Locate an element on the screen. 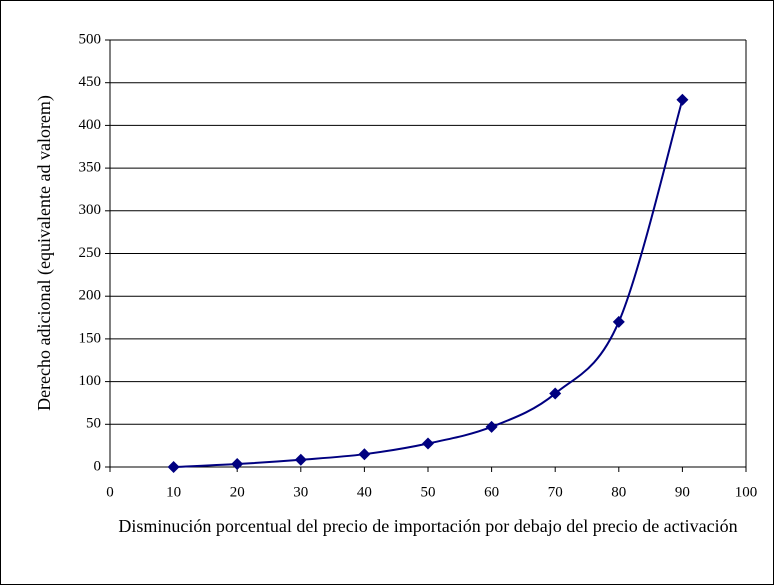 The image size is (774, 585). y-tick-label: 50 is located at coordinates (93, 424).